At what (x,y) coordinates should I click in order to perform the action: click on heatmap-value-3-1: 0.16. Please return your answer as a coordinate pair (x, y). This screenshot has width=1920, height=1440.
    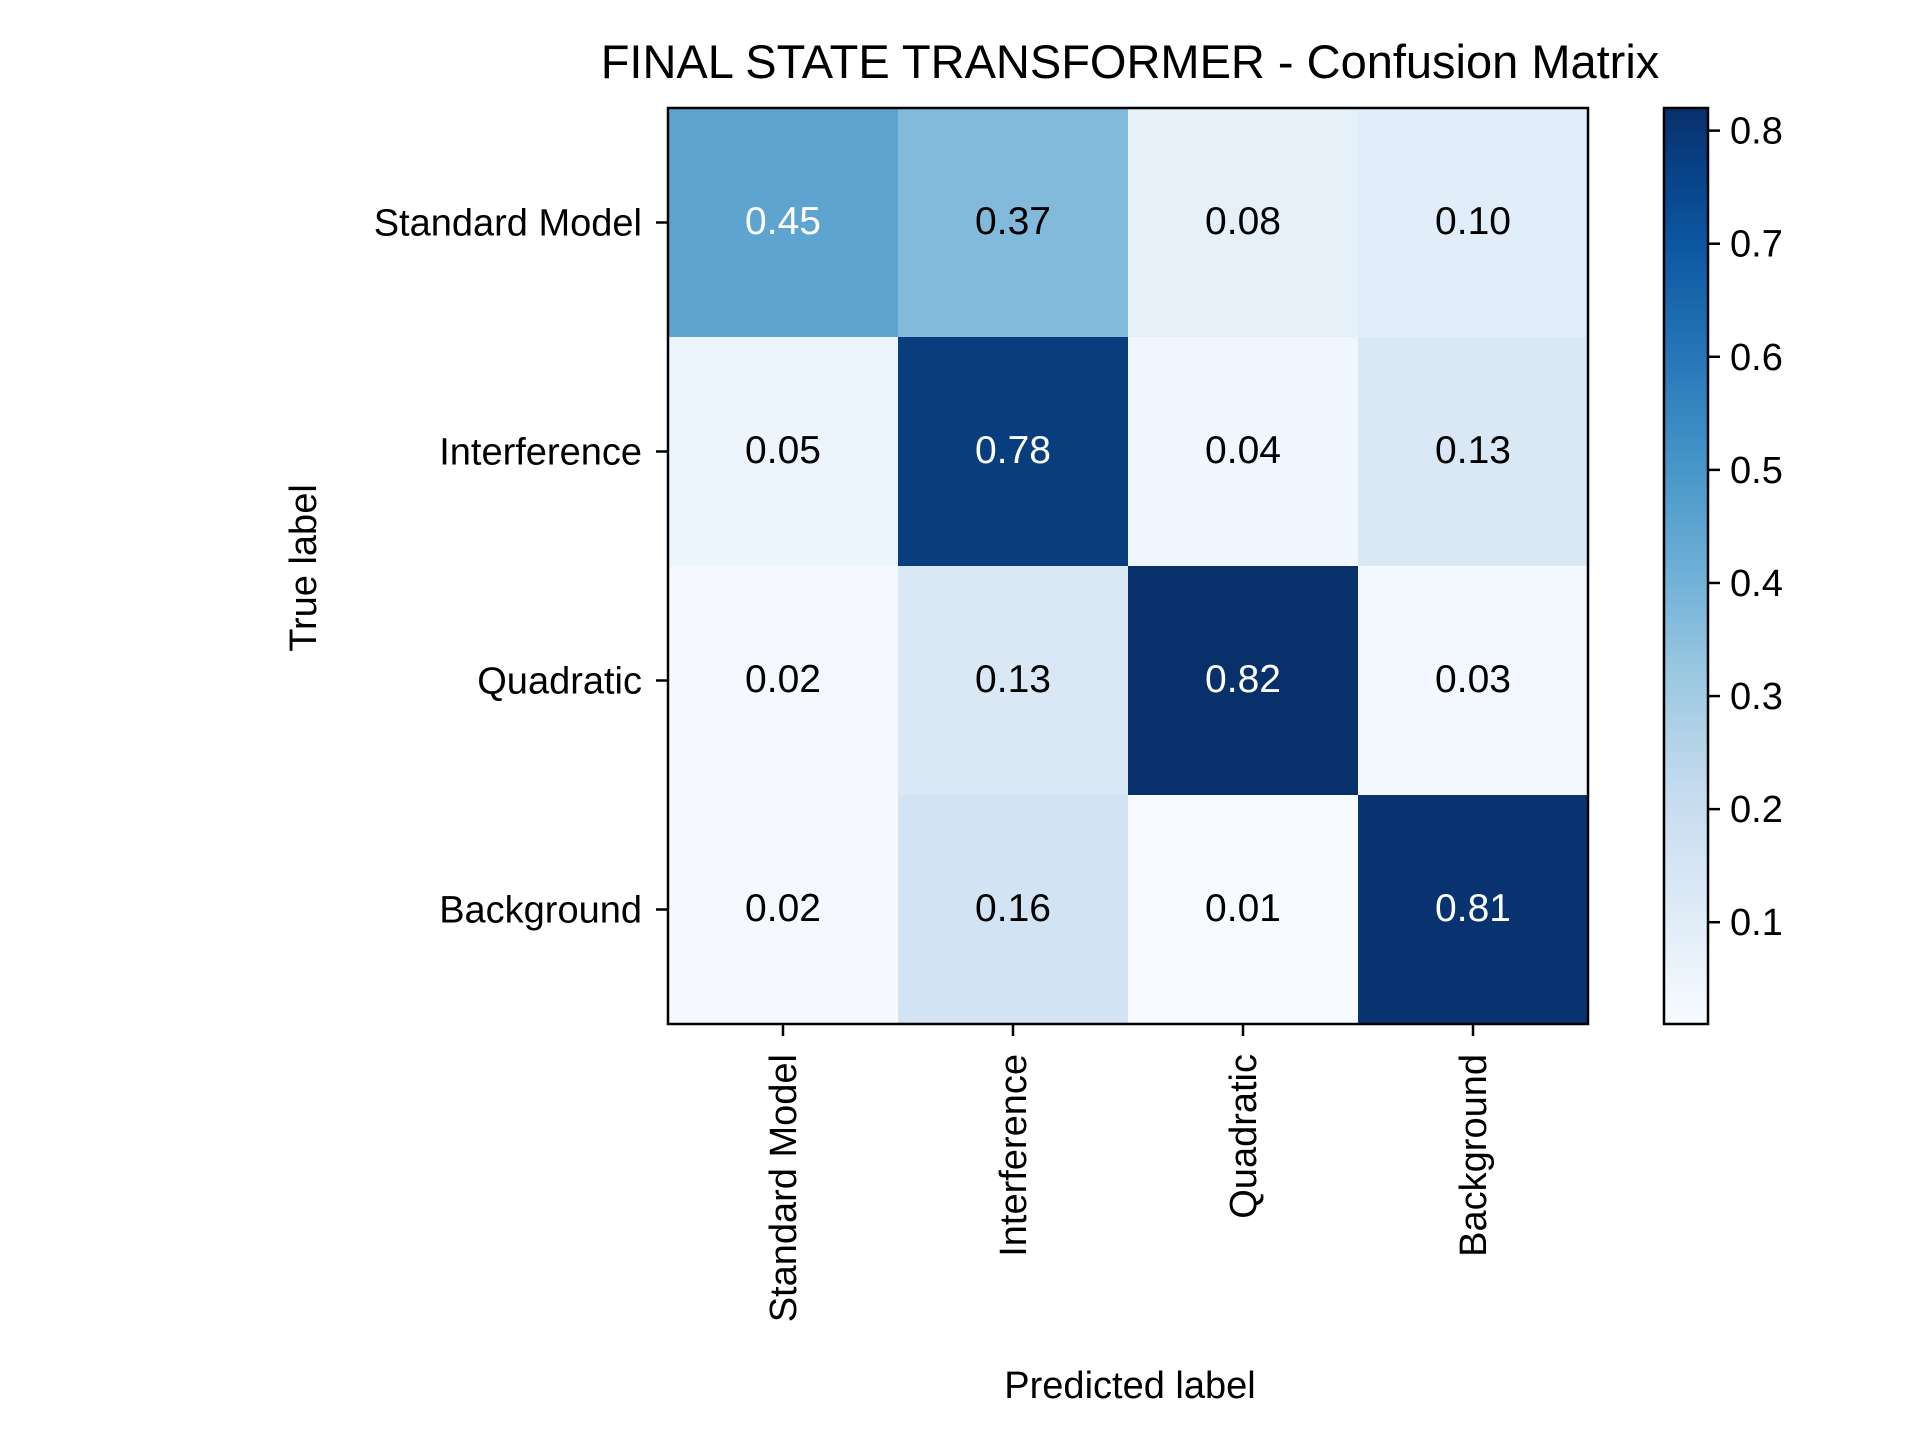
    Looking at the image, I should click on (1013, 908).